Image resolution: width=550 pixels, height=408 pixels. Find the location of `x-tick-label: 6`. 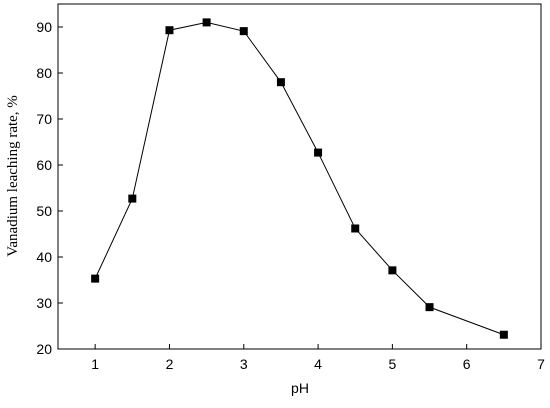

x-tick-label: 6 is located at coordinates (467, 364).